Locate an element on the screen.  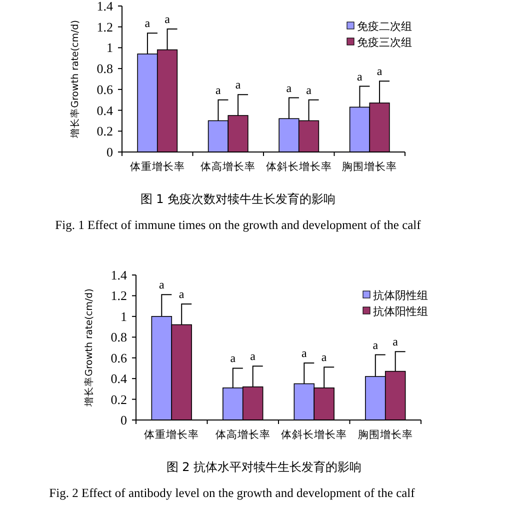
title: 图 1 免疫次数对犊牛生长发育的影响 is located at coordinates (238, 199).